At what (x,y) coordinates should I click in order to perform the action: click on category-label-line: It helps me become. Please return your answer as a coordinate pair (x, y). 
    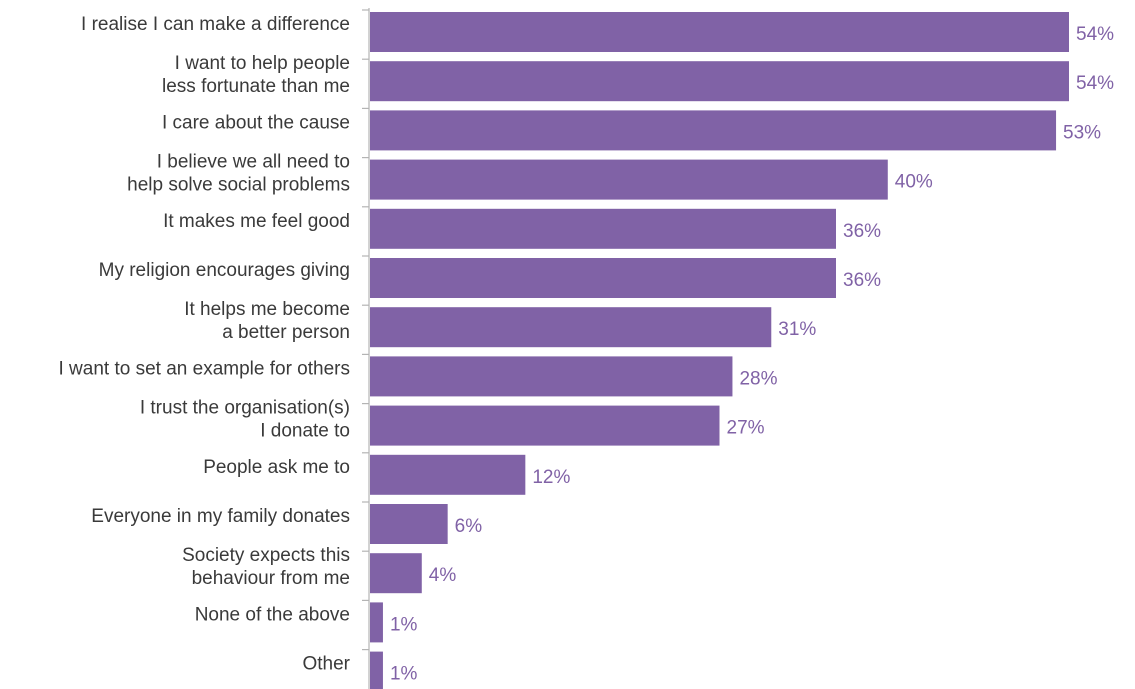
    Looking at the image, I should click on (267, 309).